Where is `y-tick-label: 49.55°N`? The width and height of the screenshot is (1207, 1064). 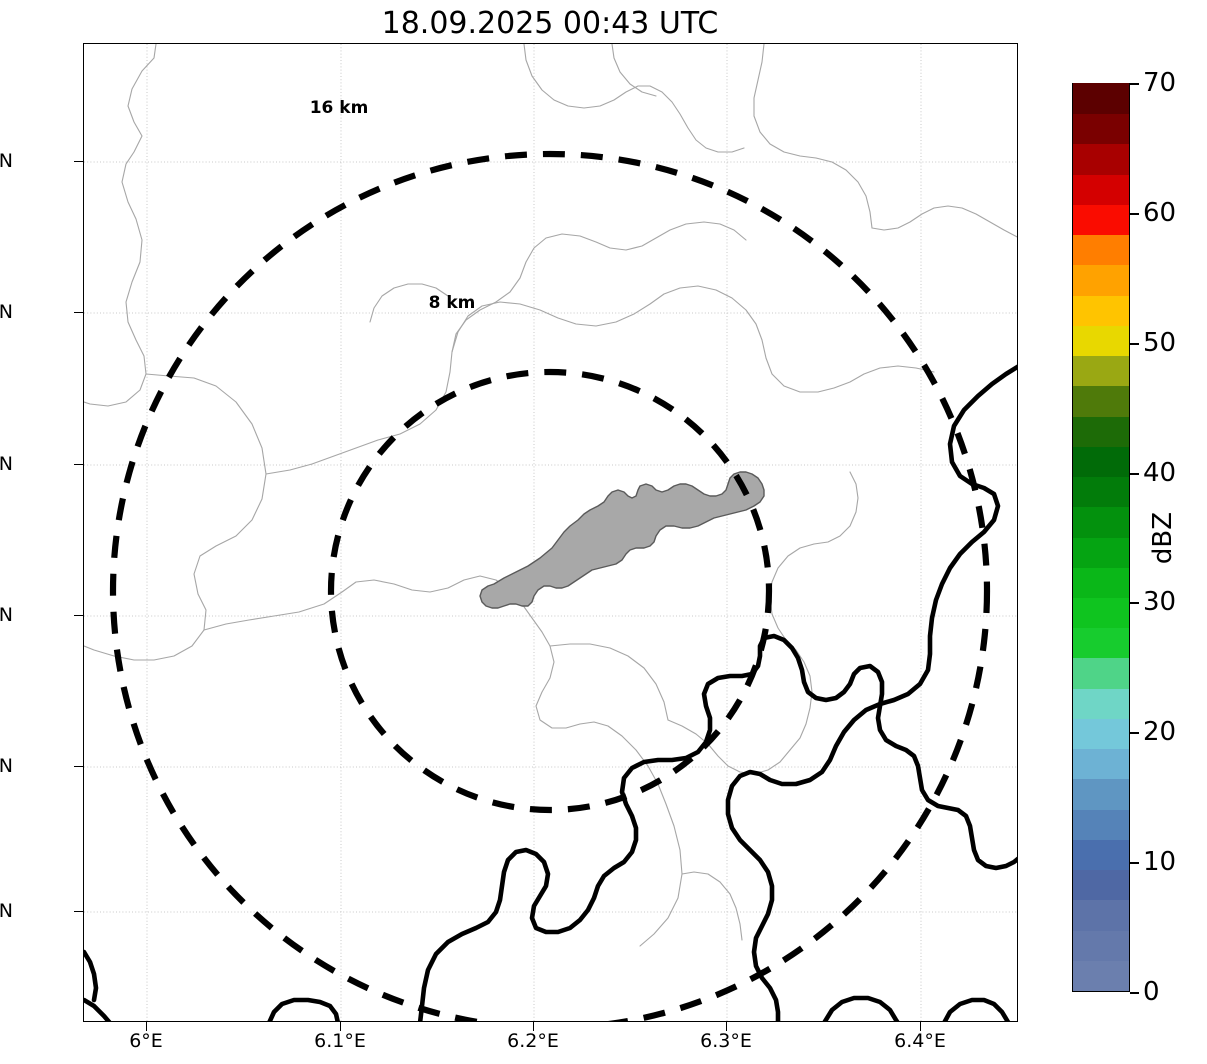 y-tick-label: 49.55°N is located at coordinates (6, 766).